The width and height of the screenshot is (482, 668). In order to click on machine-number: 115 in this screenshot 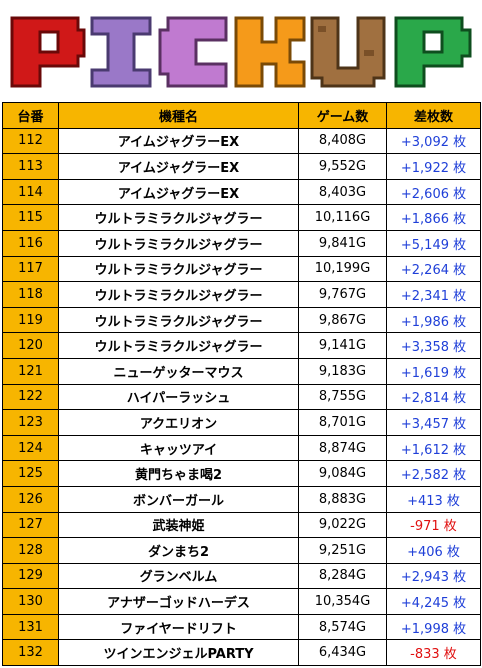, I will do `click(30, 217)`.